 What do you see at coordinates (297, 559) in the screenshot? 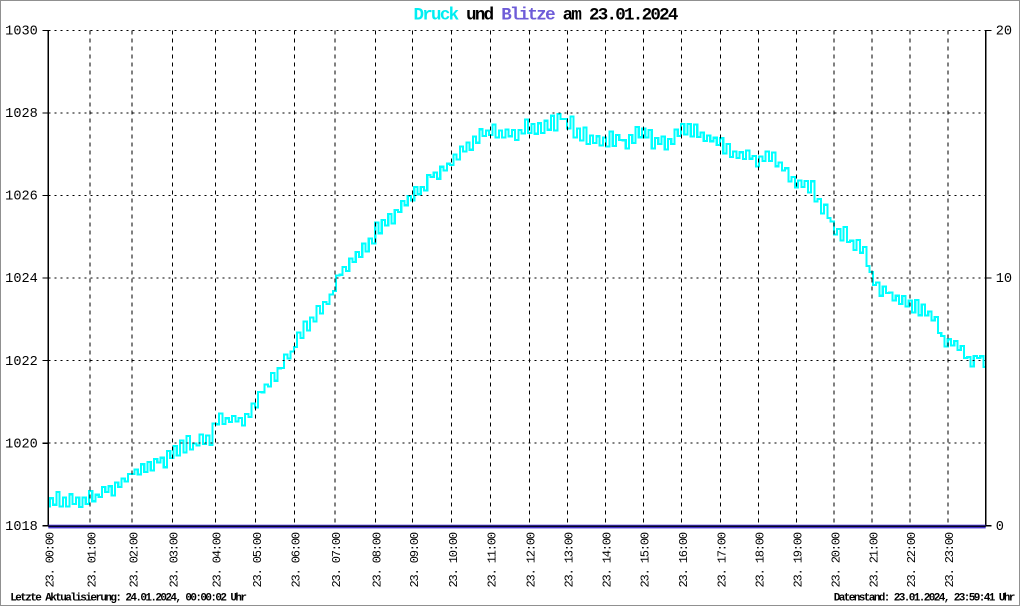
I see `svg-text: 23. 06:00` at bounding box center [297, 559].